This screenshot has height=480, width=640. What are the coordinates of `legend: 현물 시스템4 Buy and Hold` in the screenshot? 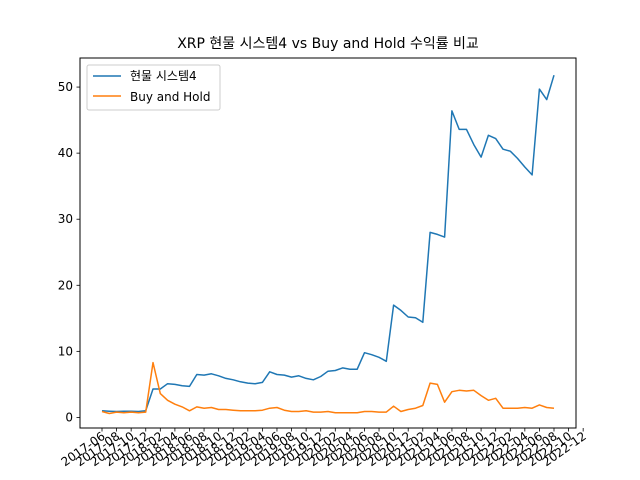 It's located at (153, 87).